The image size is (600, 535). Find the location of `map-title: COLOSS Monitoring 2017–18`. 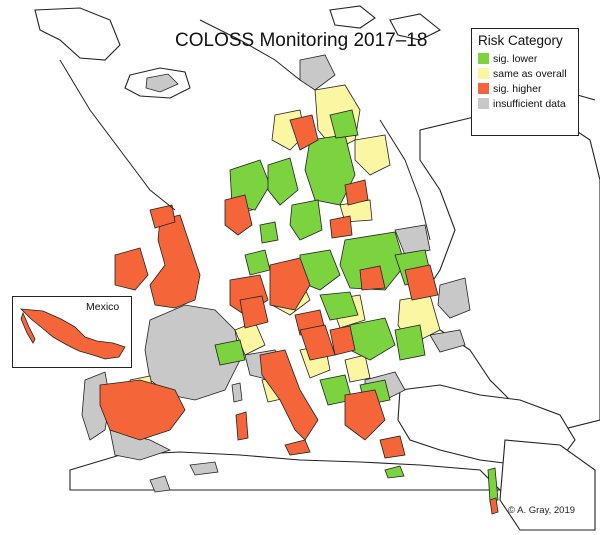

map-title: COLOSS Monitoring 2017–18 is located at coordinates (301, 40).